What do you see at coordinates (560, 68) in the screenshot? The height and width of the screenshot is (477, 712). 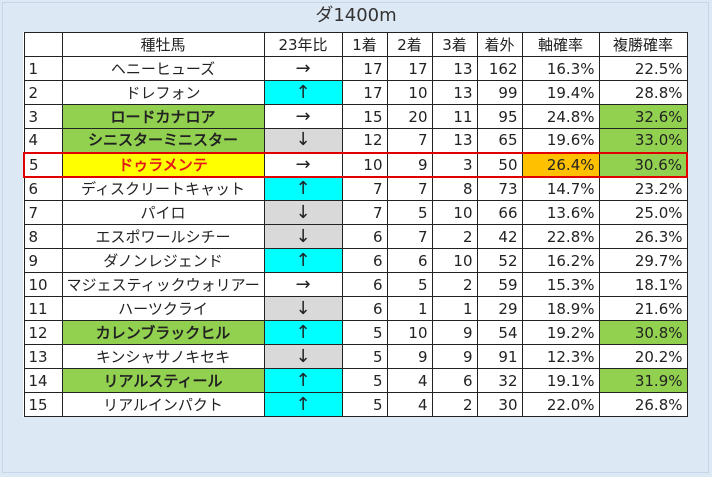 I see `axis-rate-cell: 16.3%` at bounding box center [560, 68].